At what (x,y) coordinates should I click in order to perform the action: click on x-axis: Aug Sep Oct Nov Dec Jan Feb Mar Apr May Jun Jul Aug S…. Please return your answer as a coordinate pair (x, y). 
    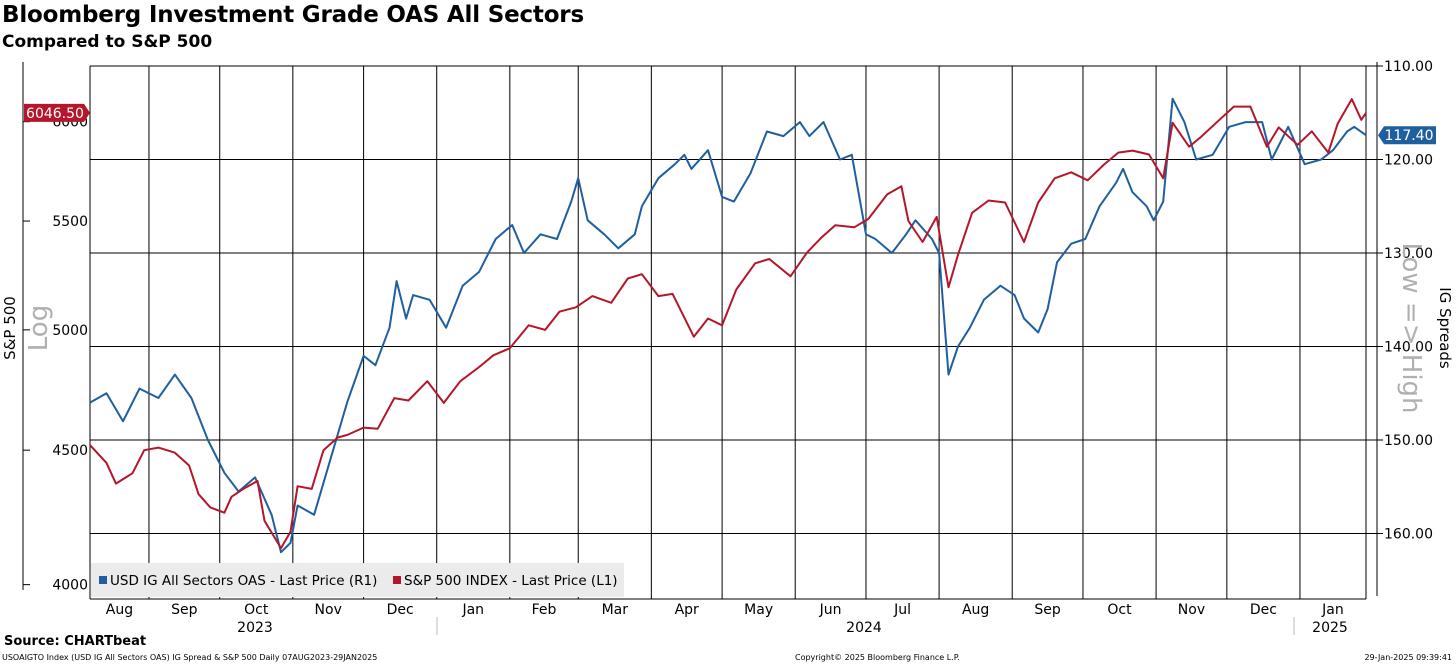
    Looking at the image, I should click on (727, 619).